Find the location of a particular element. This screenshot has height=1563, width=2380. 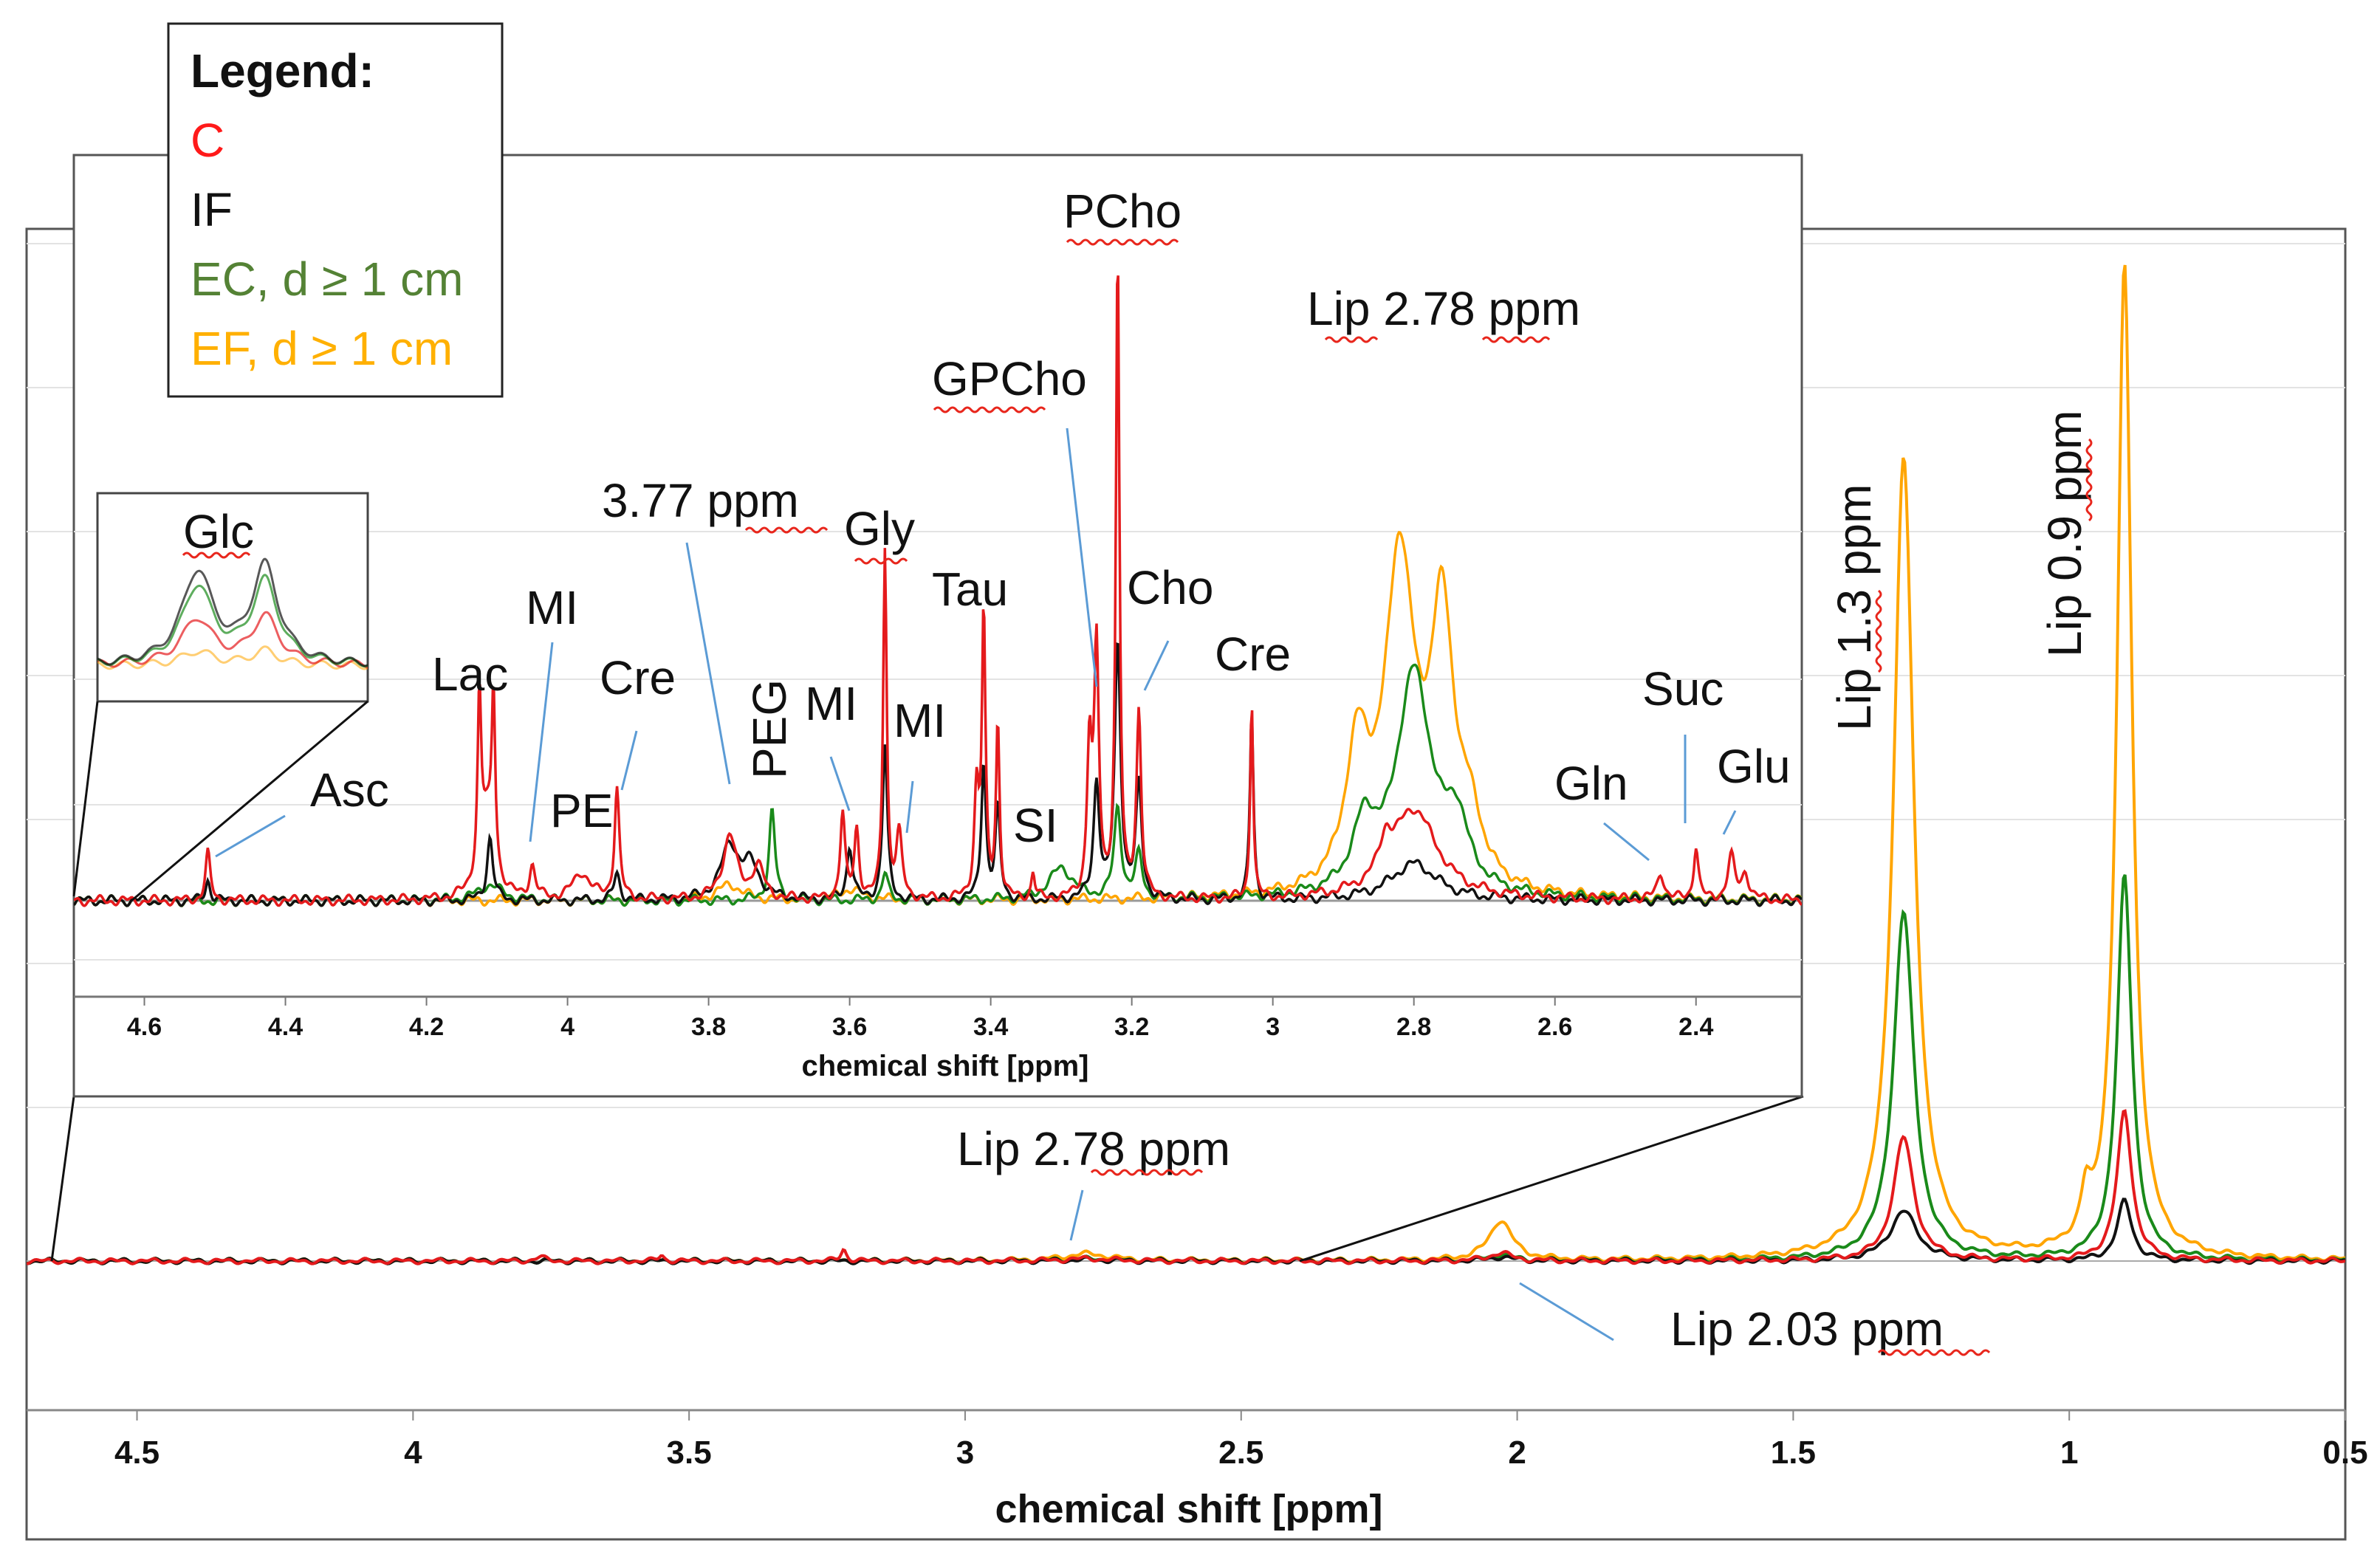

label-lip-2-03: Lip 2.03 ppm is located at coordinates (1807, 1329).